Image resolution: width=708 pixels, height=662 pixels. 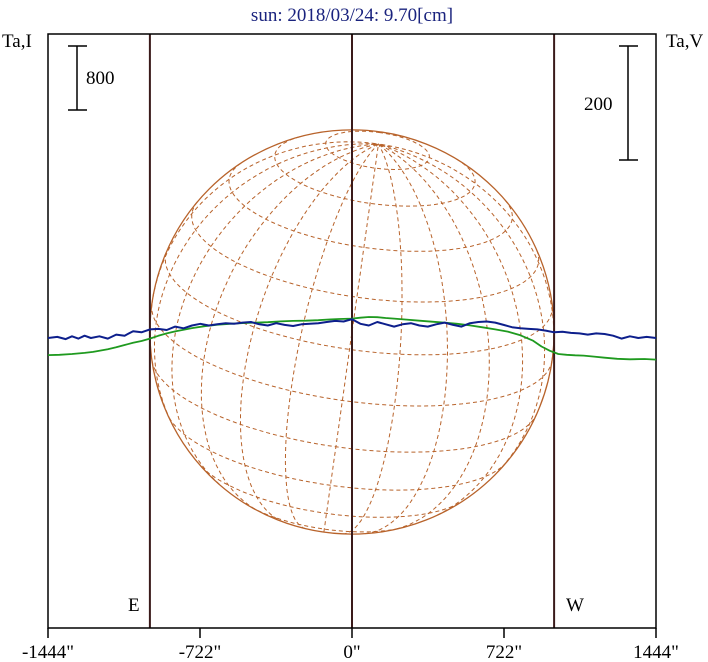 I want to click on y-axis-label-left: Ta,I, so click(x=17, y=41).